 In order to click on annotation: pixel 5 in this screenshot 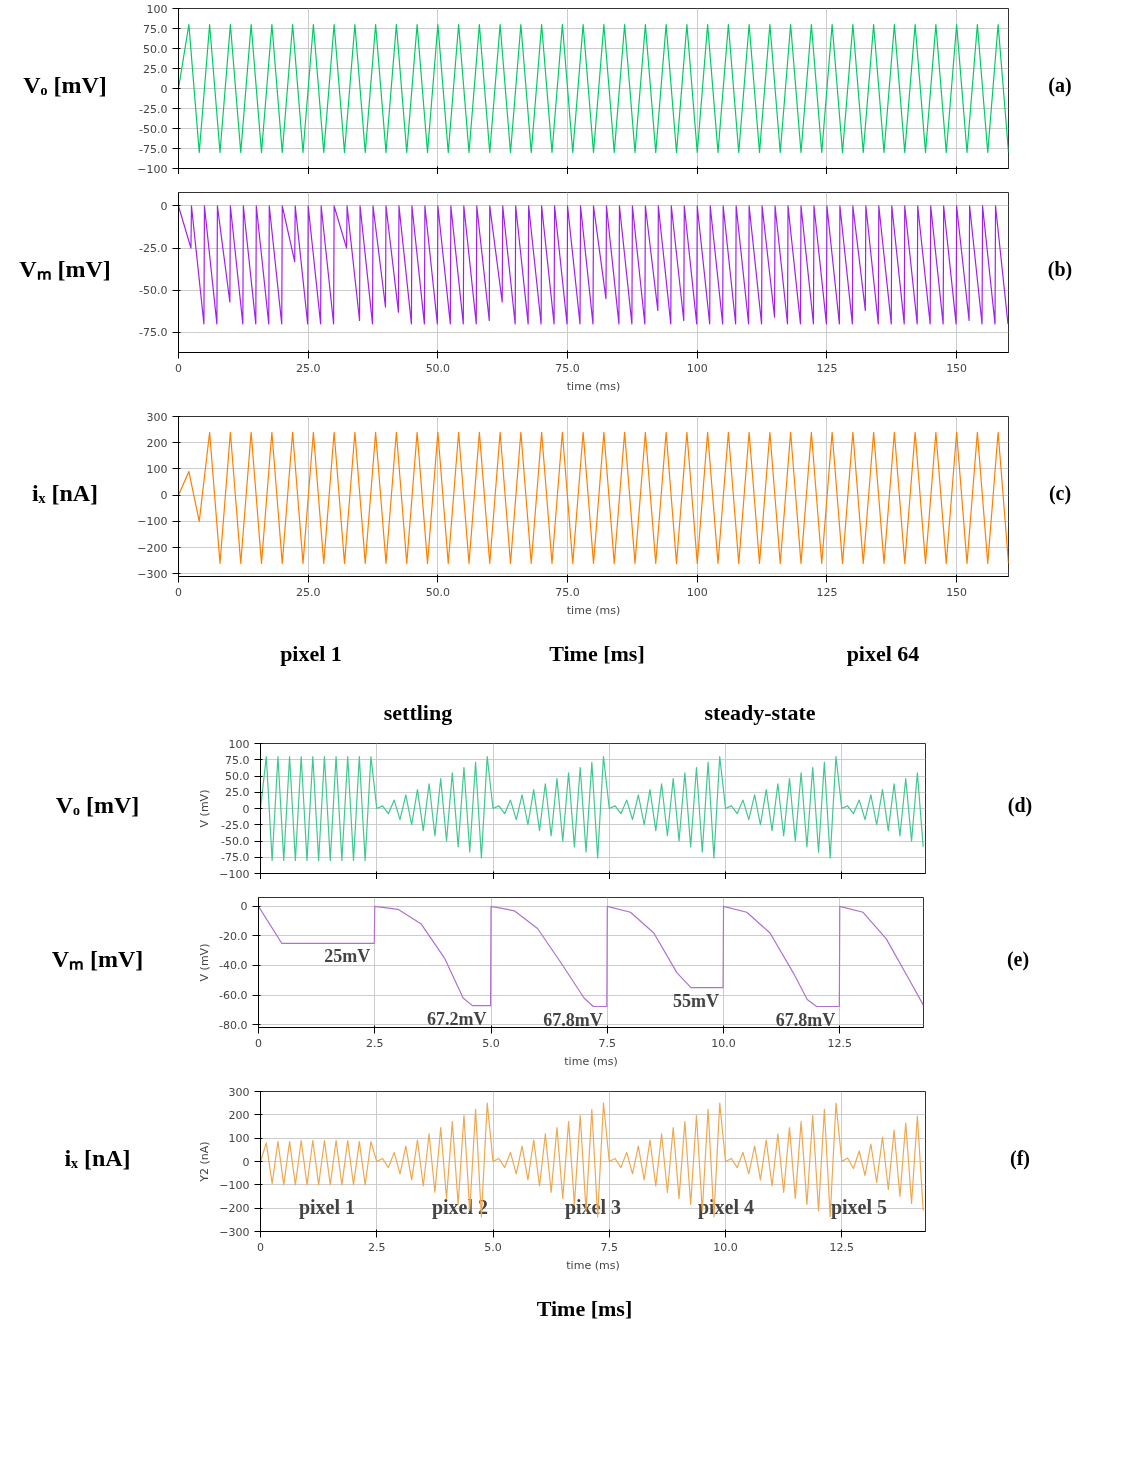, I will do `click(859, 1207)`.